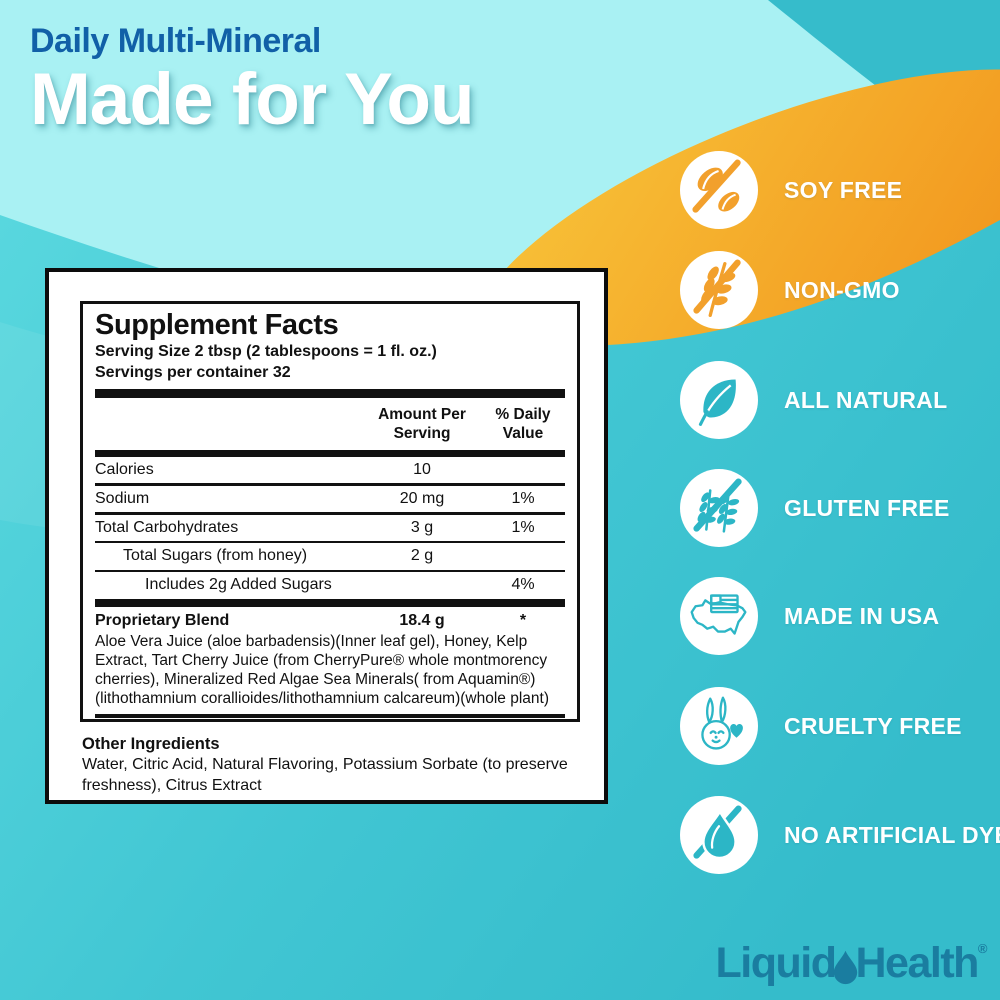  I want to click on badge-soy-free: SOY FREE, so click(791, 190).